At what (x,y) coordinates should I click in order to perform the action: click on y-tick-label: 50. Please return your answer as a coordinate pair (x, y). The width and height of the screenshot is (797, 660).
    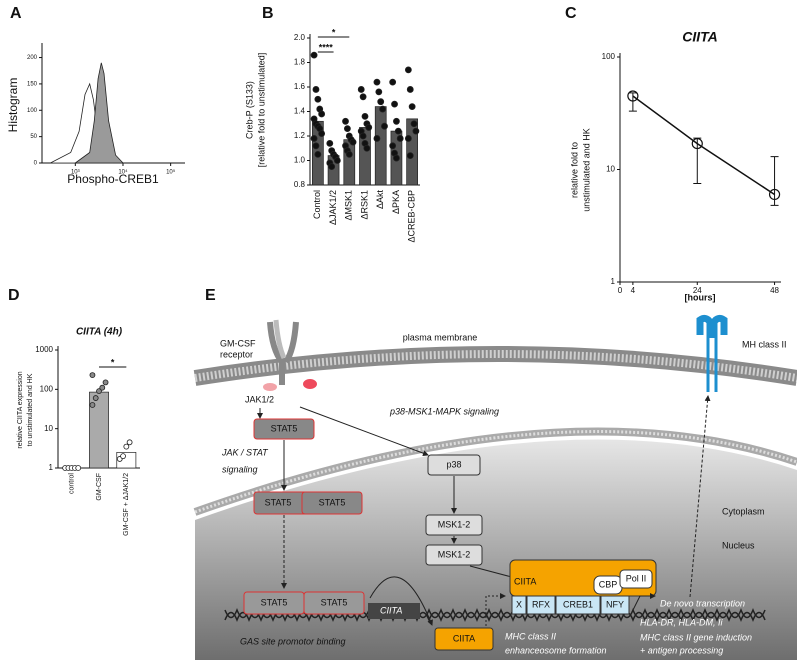
    Looking at the image, I should click on (33, 137).